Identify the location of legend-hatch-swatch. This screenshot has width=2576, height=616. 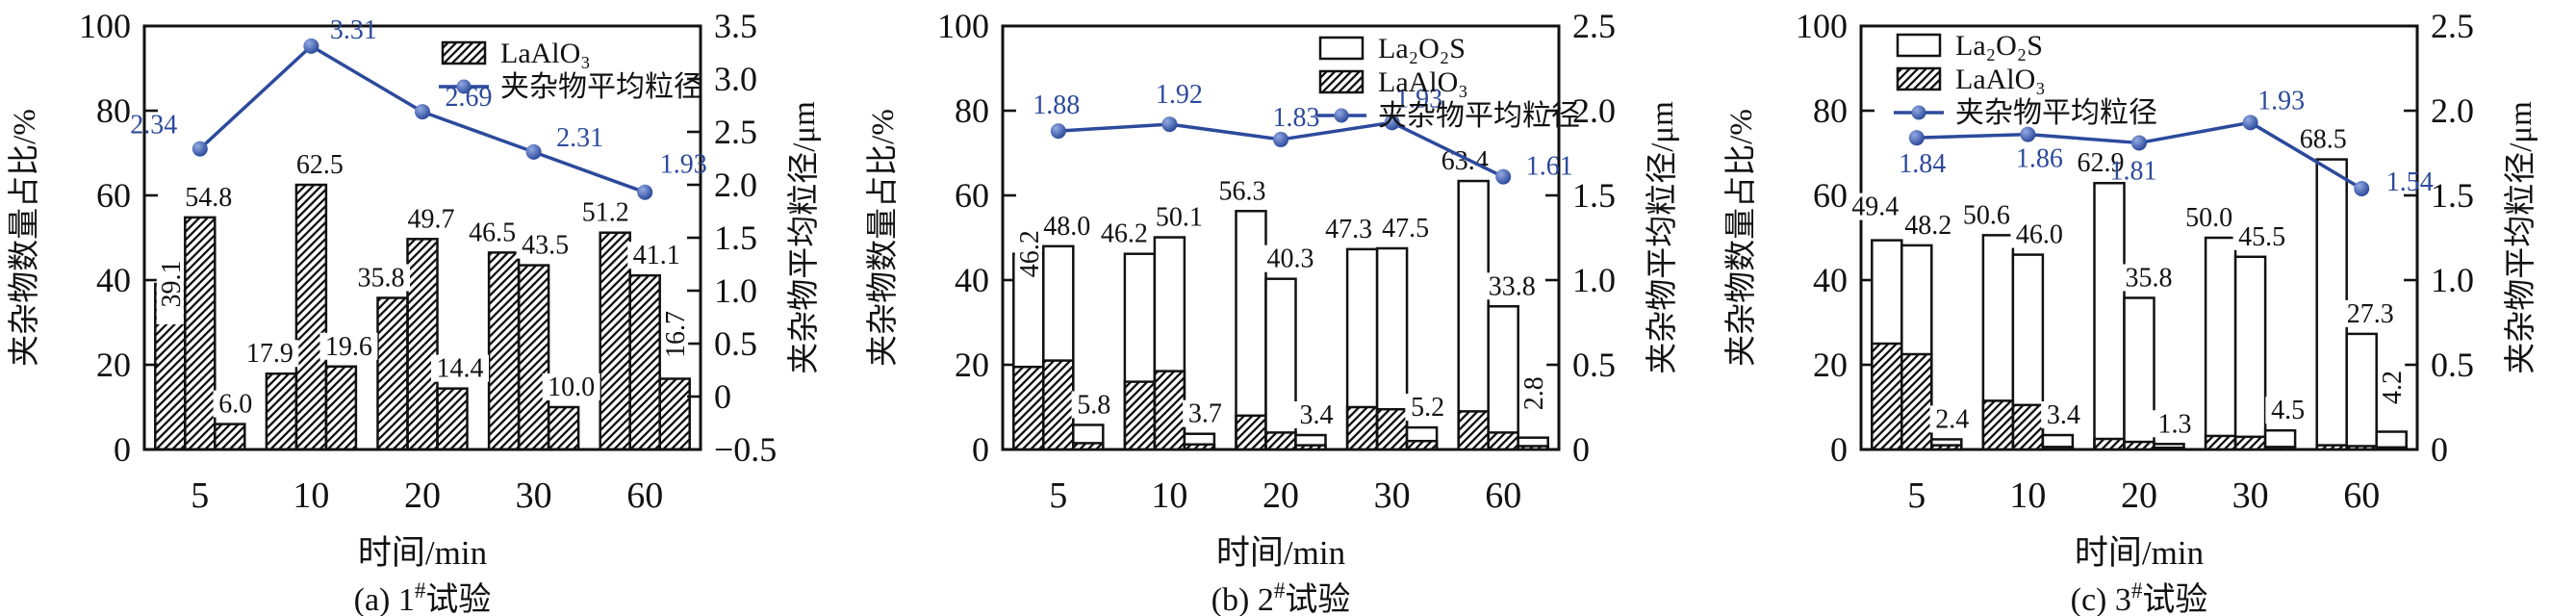
(1919, 78).